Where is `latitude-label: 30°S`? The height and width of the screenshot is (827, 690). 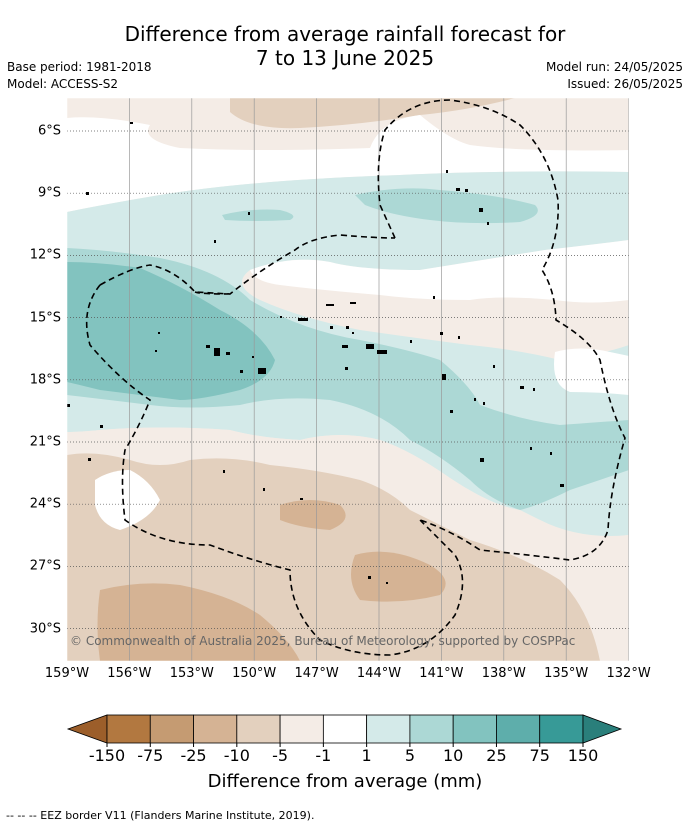 latitude-label: 30°S is located at coordinates (45, 629).